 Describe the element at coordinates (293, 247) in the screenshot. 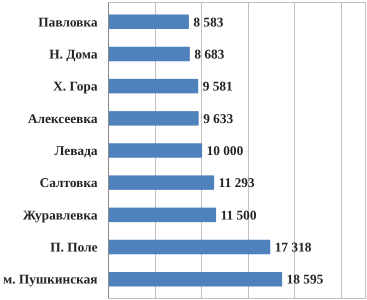

I see `data-label: 17 318` at that location.